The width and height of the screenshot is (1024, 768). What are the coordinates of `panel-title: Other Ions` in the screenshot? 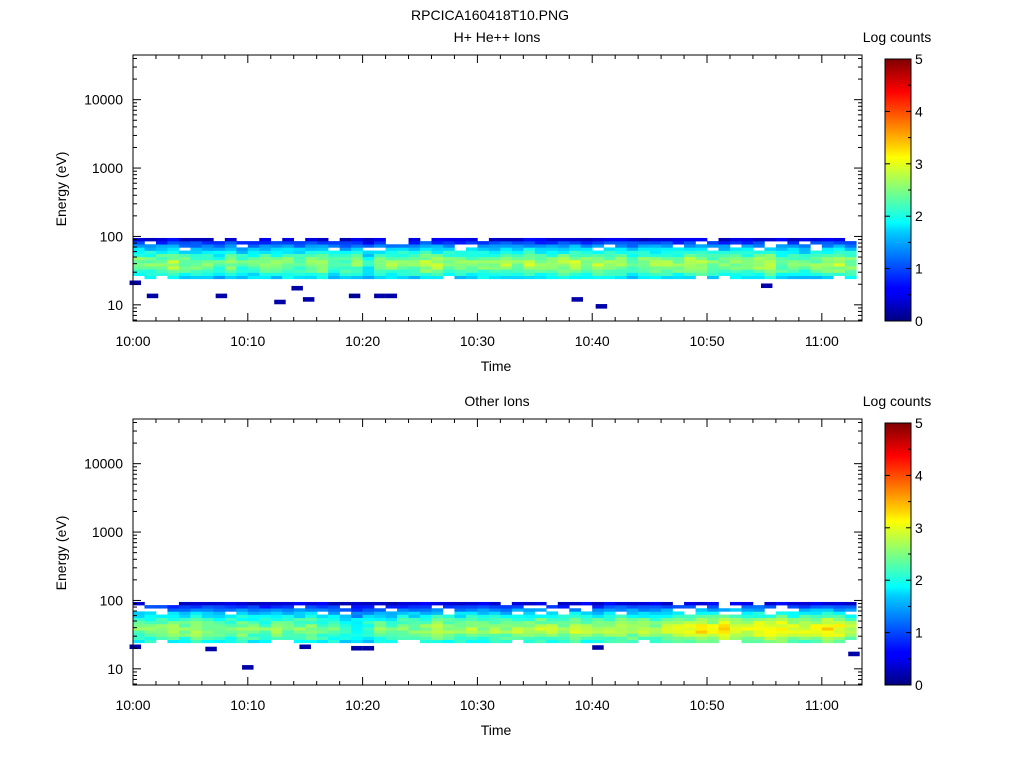 It's located at (496, 401).